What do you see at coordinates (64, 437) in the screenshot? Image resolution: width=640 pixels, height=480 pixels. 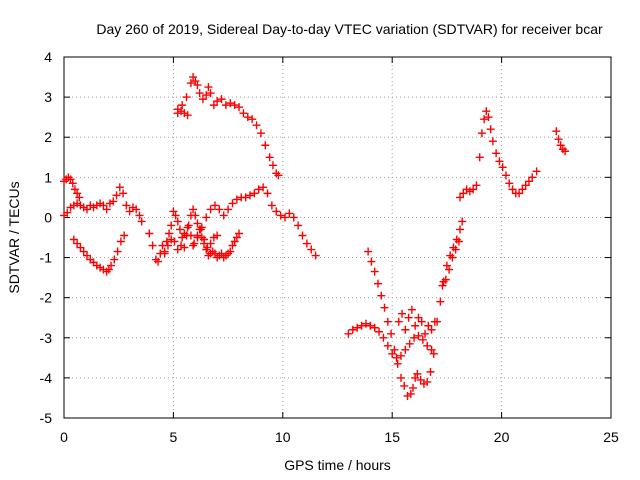 I see `x-tick-label: 0` at bounding box center [64, 437].